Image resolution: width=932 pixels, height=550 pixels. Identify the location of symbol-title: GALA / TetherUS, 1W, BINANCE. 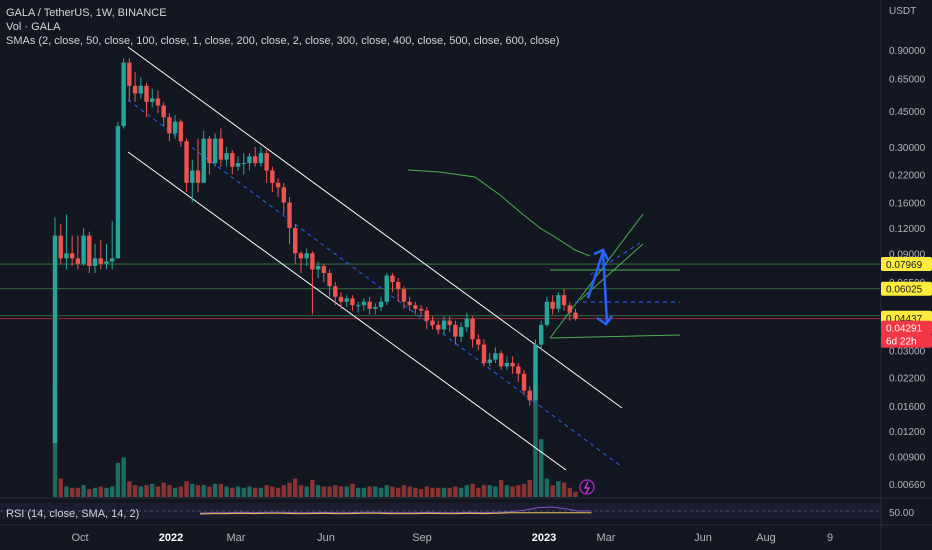
(86, 13).